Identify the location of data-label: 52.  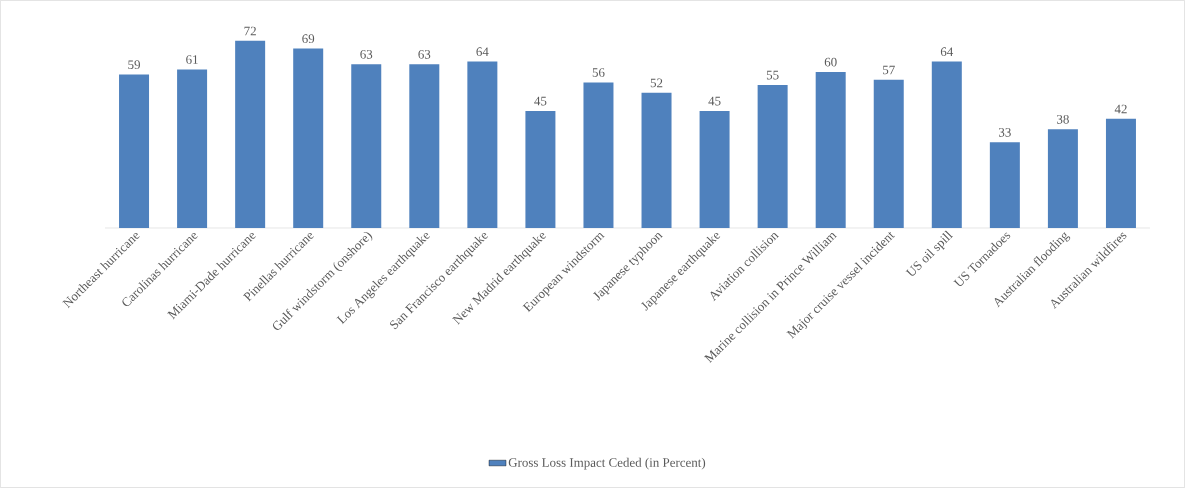
(656, 83).